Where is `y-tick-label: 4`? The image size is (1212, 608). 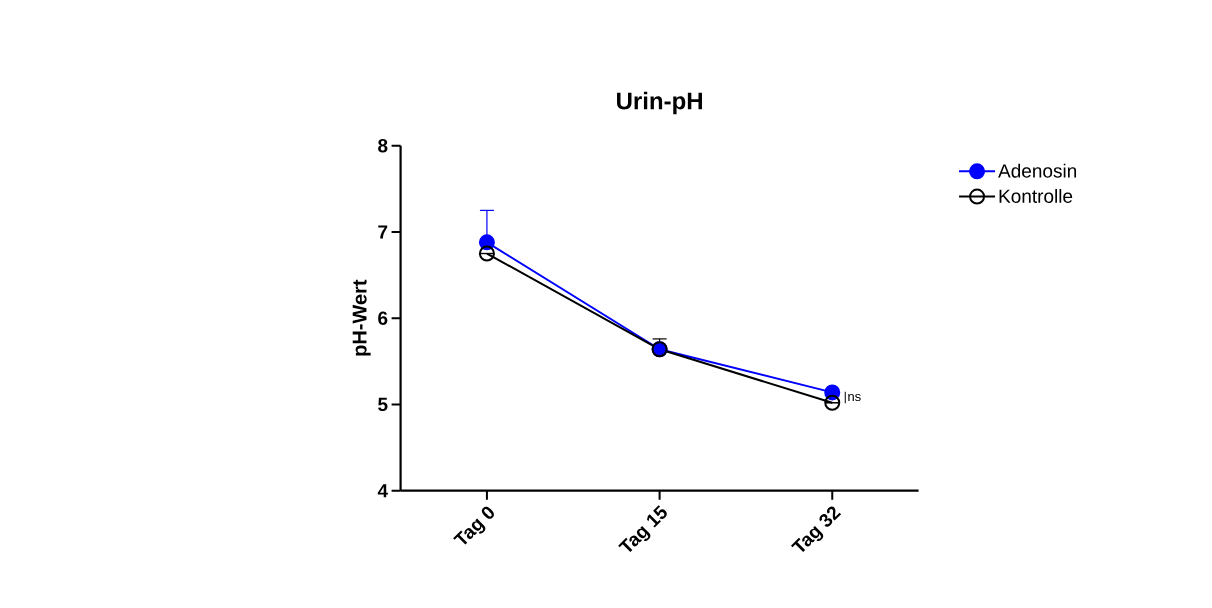 y-tick-label: 4 is located at coordinates (382, 491).